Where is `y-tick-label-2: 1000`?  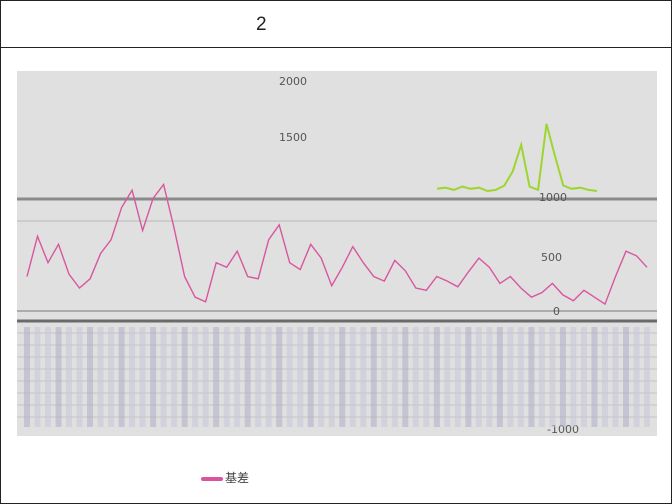 y-tick-label-2: 1000 is located at coordinates (553, 197).